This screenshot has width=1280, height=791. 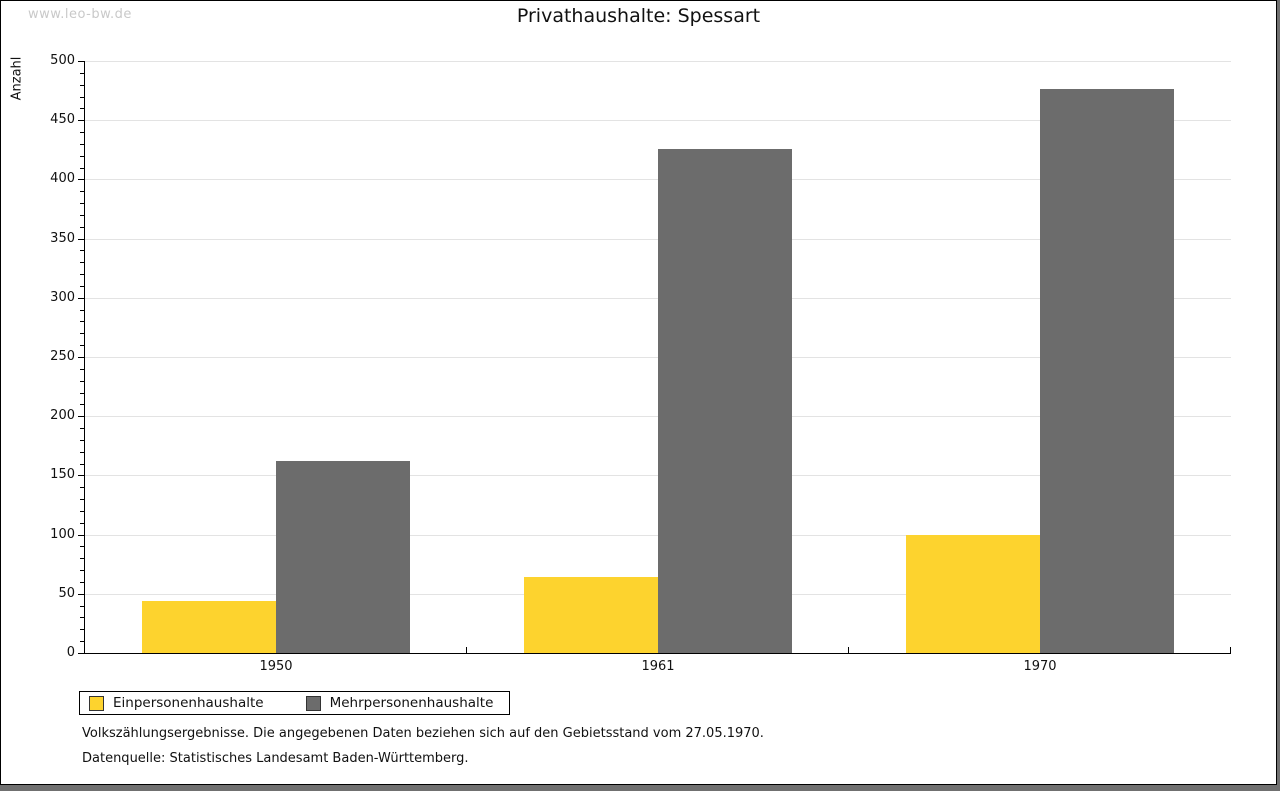 What do you see at coordinates (411, 703) in the screenshot?
I see `legend-label: Mehrpersonenhaushalte` at bounding box center [411, 703].